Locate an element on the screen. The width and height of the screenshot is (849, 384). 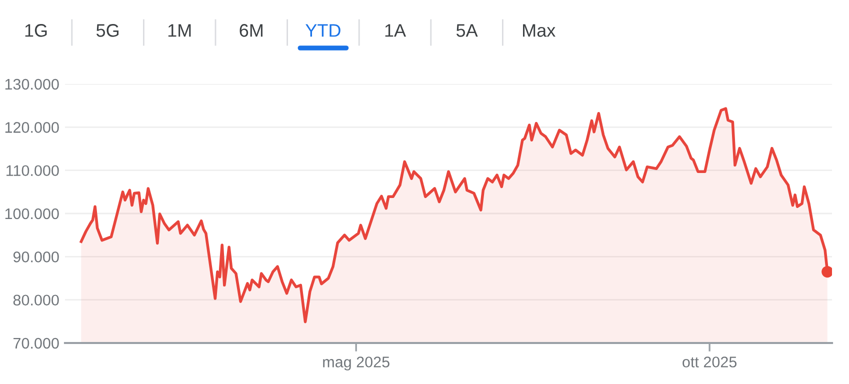
x-tick-label: mag 2025 is located at coordinates (356, 363).